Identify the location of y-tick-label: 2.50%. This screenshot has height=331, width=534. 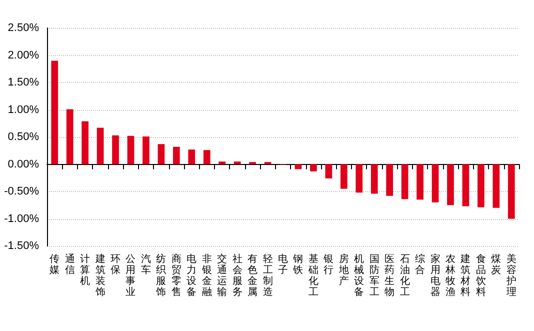
(24, 28).